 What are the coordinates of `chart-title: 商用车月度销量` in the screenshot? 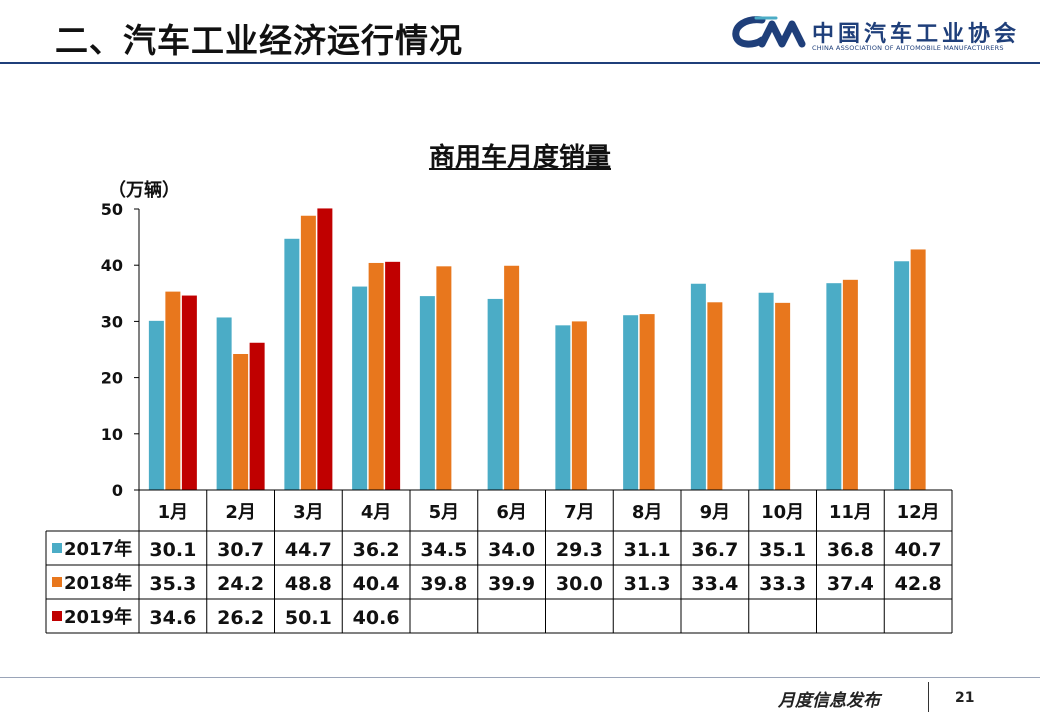 It's located at (519, 158).